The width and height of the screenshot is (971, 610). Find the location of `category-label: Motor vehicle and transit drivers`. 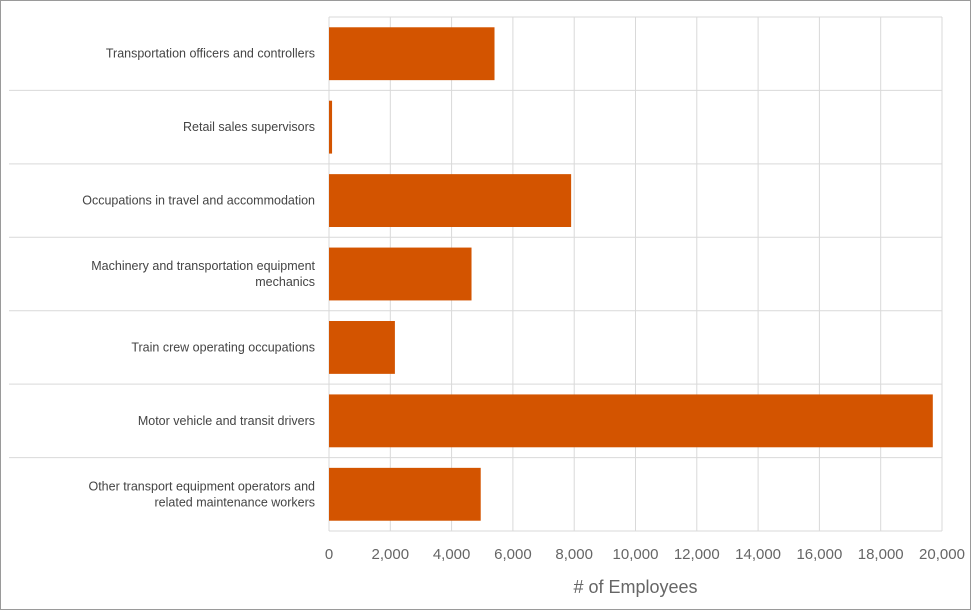

category-label: Motor vehicle and transit drivers is located at coordinates (226, 421).